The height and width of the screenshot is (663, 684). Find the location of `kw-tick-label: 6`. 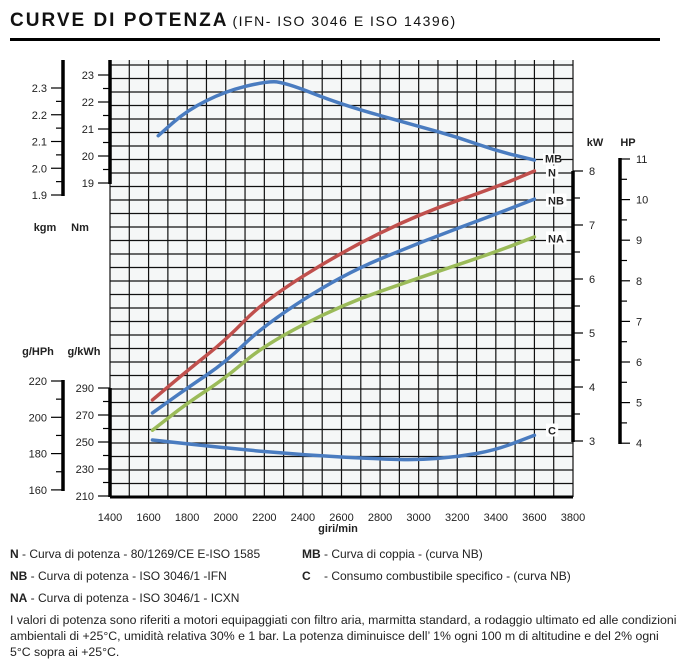

kw-tick-label: 6 is located at coordinates (592, 280).